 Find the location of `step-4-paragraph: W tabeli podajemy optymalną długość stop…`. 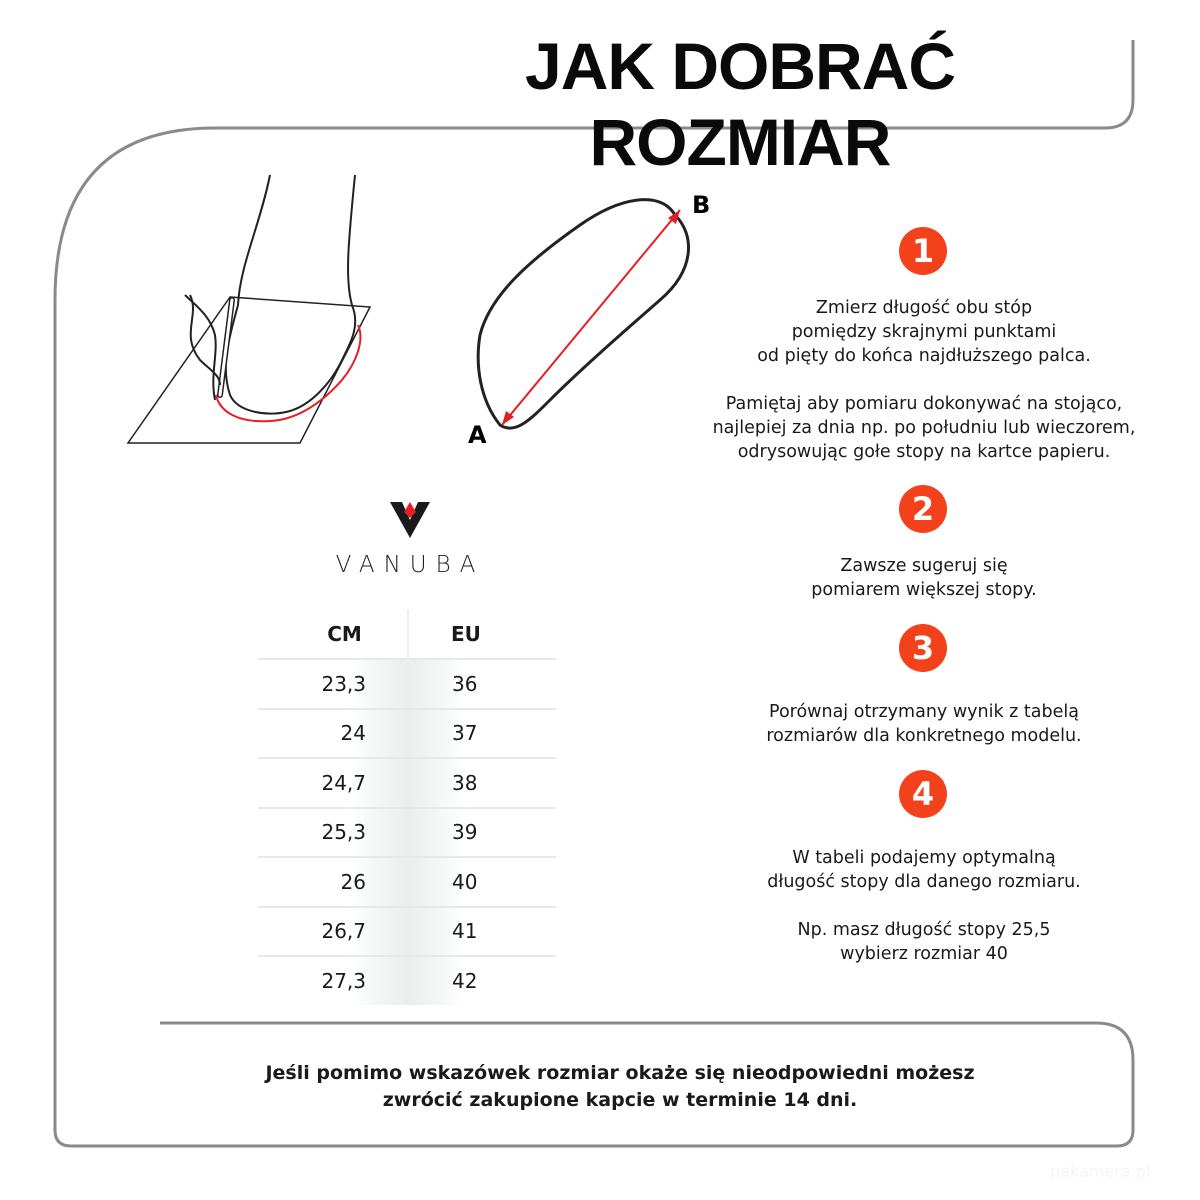

step-4-paragraph: W tabeli podajemy optymalną długość stop… is located at coordinates (924, 870).